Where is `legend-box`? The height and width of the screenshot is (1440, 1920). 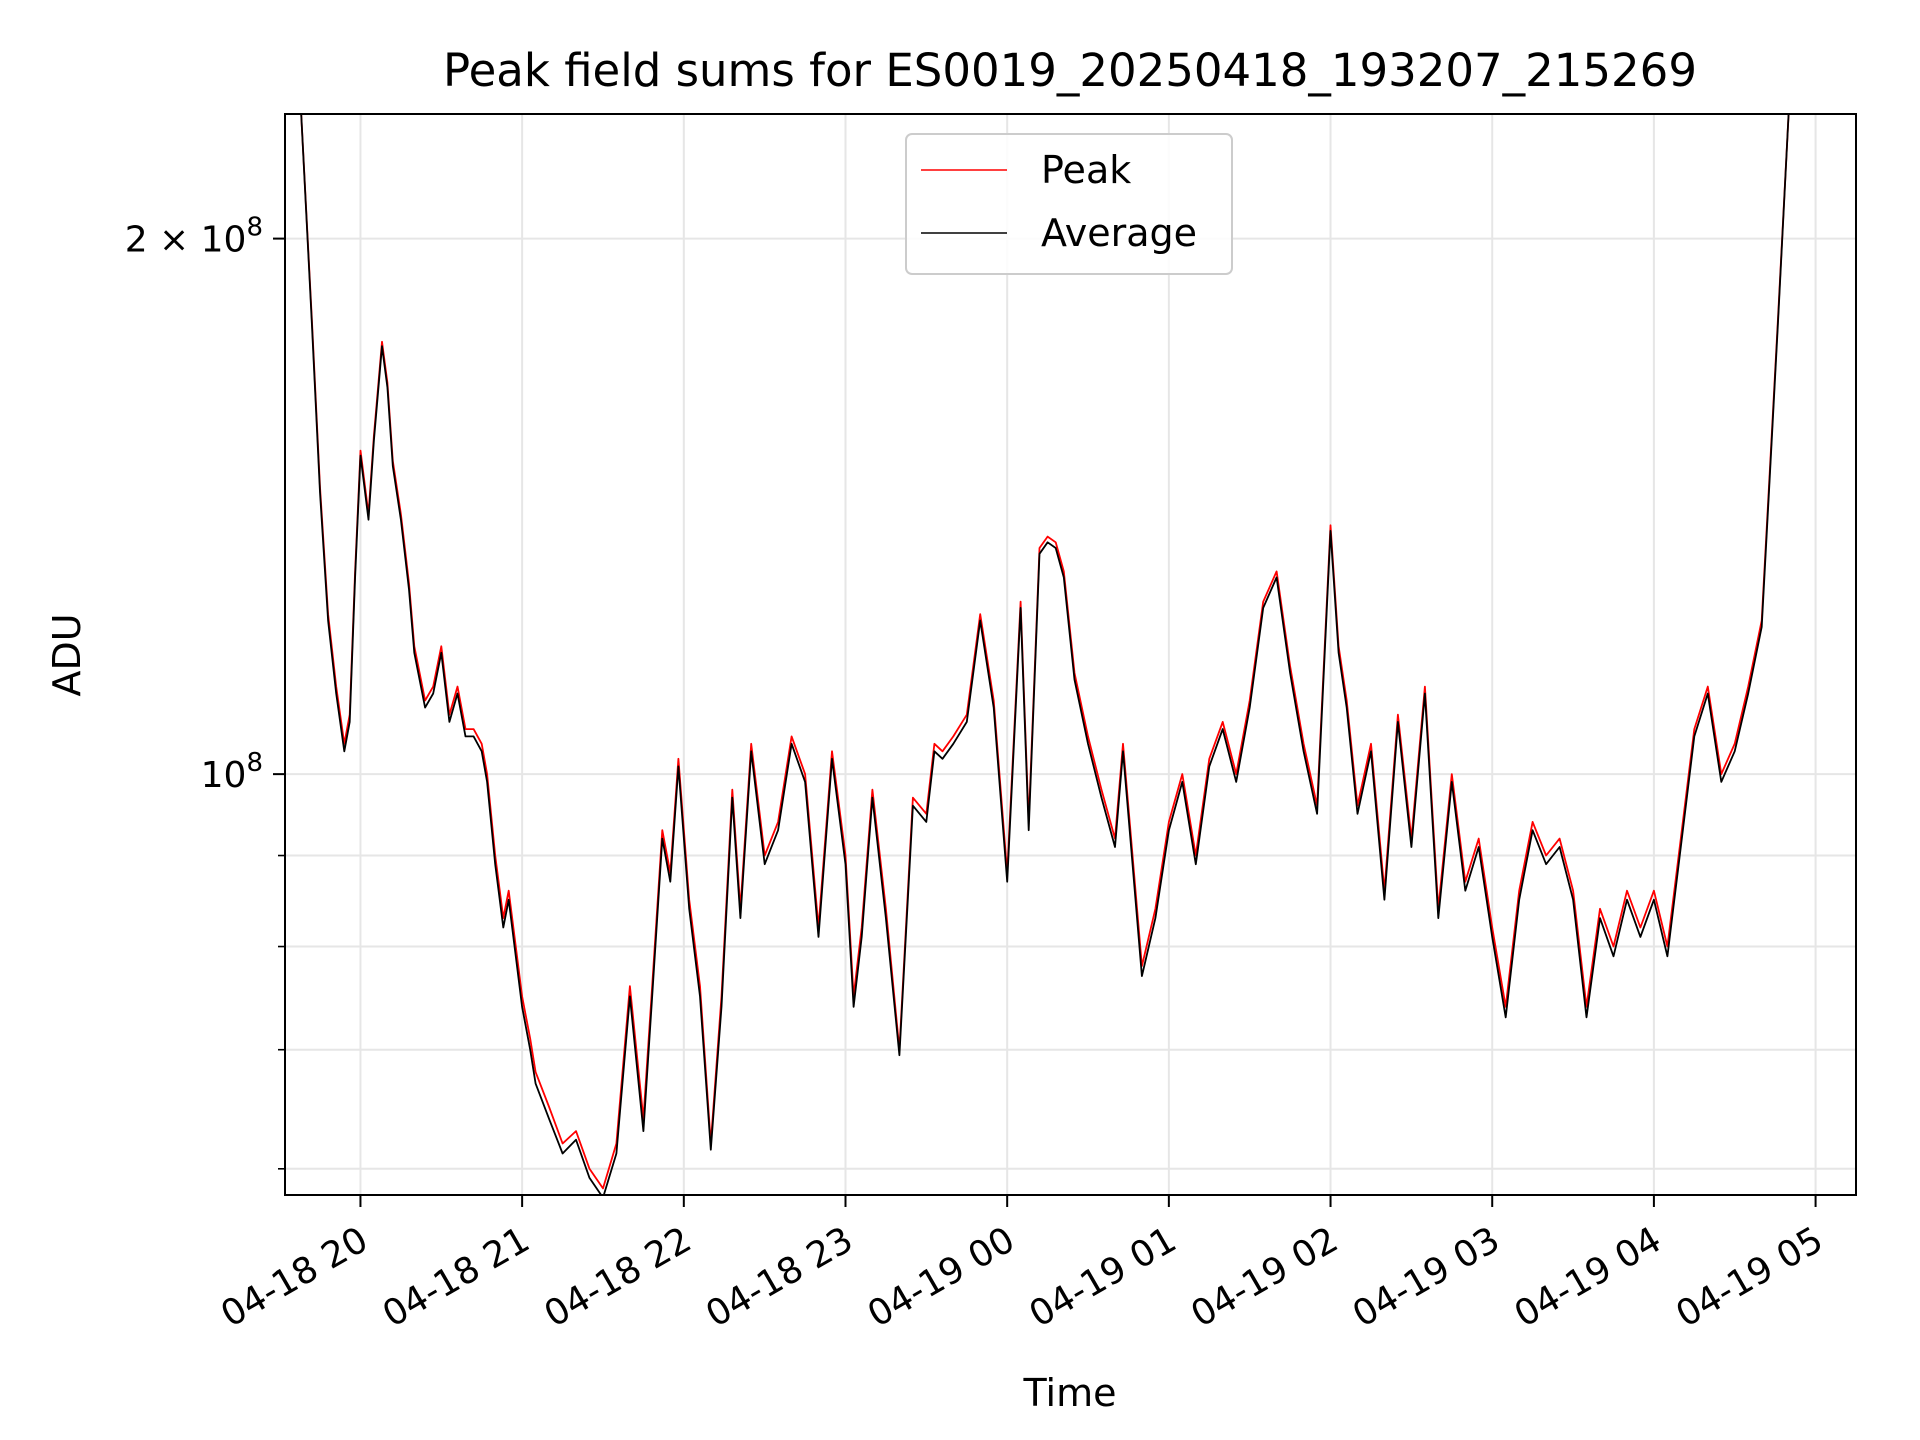 legend-box is located at coordinates (1069, 204).